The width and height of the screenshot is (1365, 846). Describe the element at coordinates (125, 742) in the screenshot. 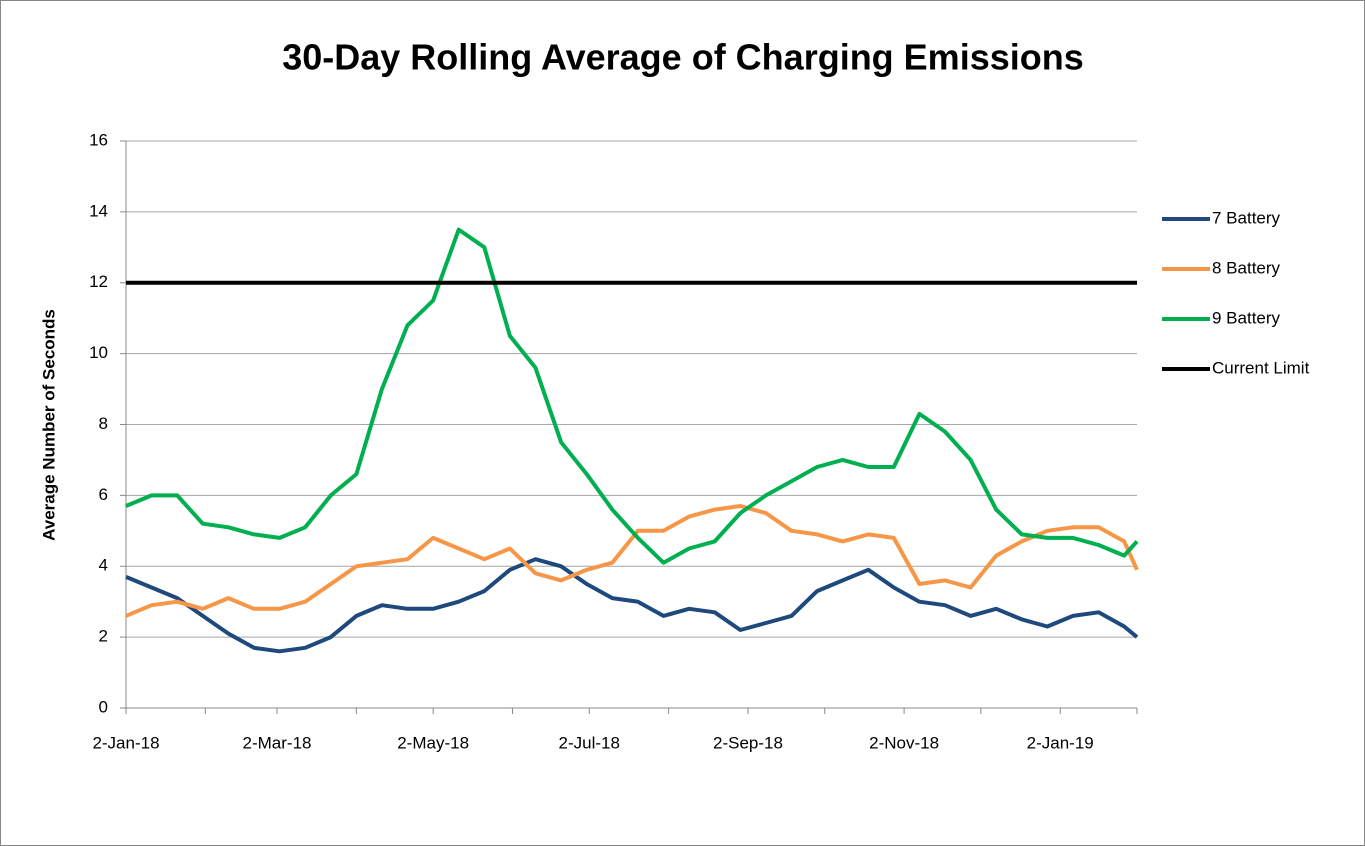

I see `x-tick-label: 2-Jan-18` at that location.